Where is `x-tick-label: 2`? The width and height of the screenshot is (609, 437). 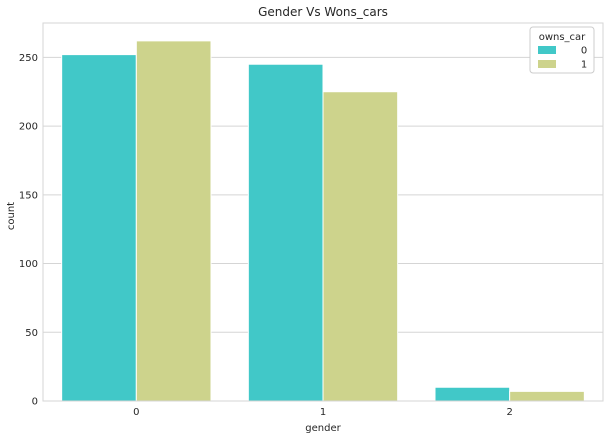 x-tick-label: 2 is located at coordinates (509, 412).